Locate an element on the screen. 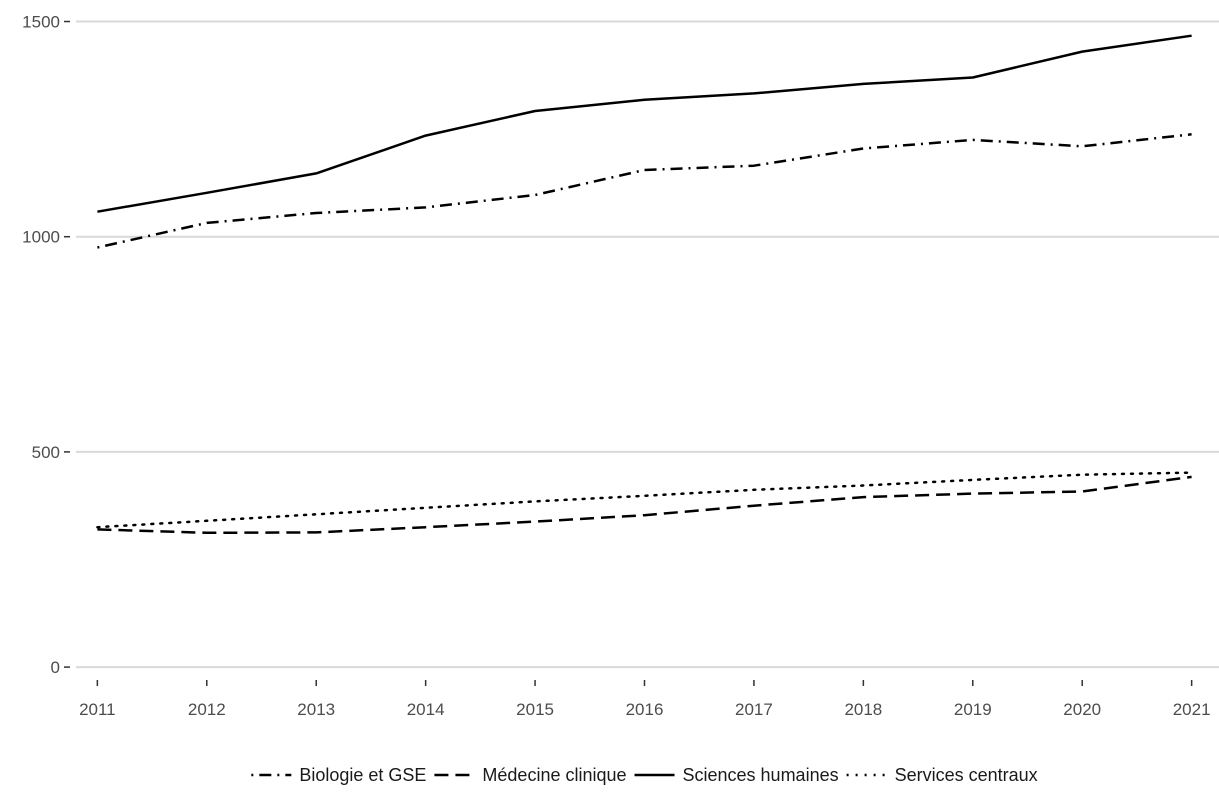 The width and height of the screenshot is (1219, 800). series-line-m-decine-clinique is located at coordinates (644, 505).